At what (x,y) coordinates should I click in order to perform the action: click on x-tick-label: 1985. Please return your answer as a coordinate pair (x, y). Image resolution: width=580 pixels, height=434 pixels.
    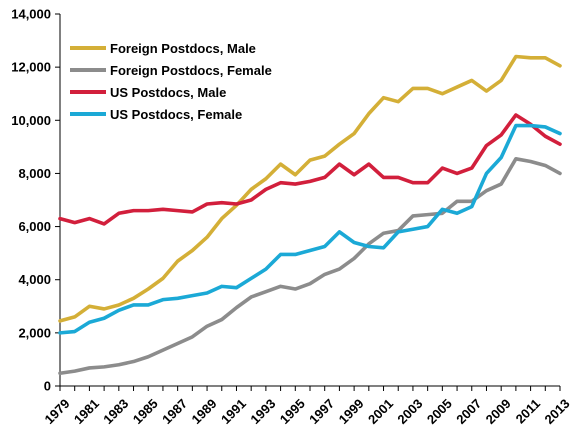
    Looking at the image, I should click on (145, 411).